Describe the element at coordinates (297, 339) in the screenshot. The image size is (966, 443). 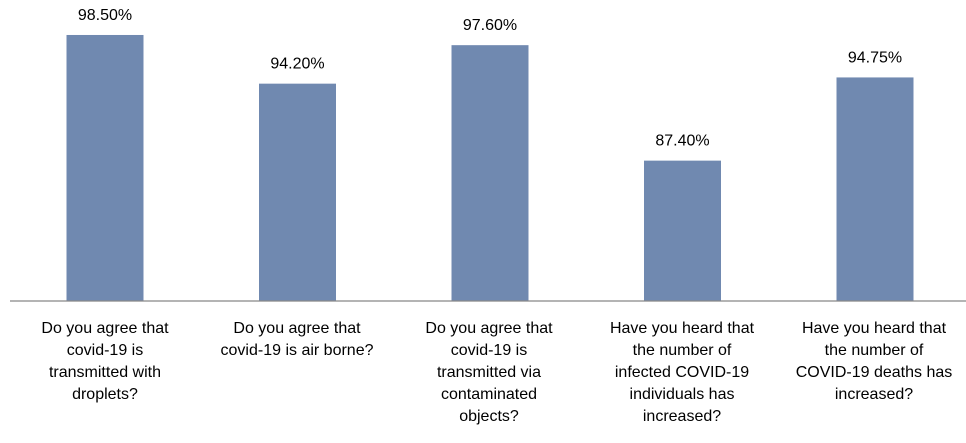
I see `category-label-2: Do you agree that covid-19 is air borne?` at that location.